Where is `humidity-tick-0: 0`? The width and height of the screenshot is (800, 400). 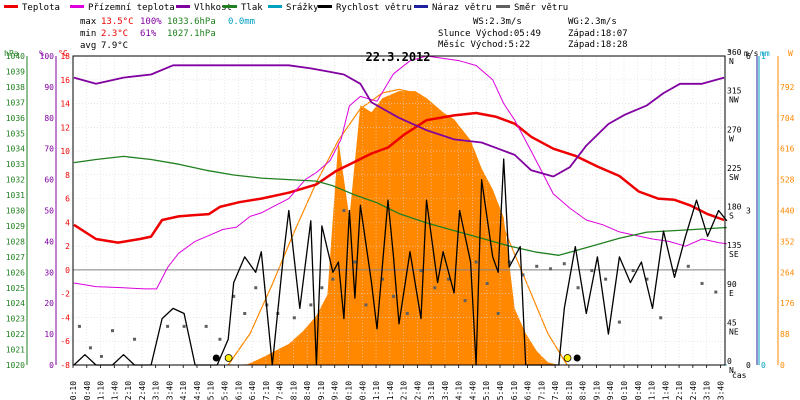
humidity-tick-0: 0 is located at coordinates (51, 365).